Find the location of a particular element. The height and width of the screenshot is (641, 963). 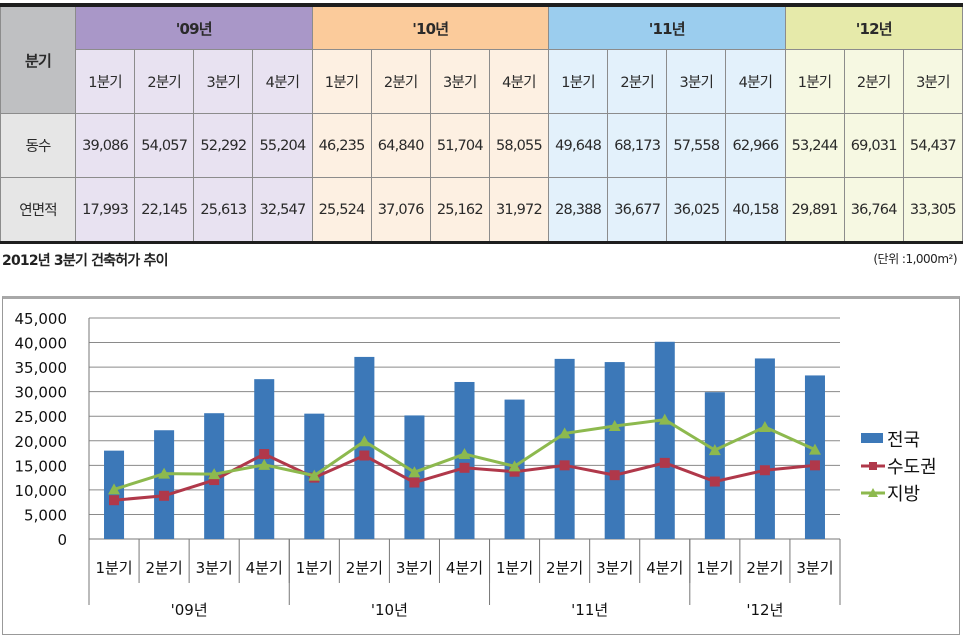

legend-marker-square is located at coordinates (873, 466).